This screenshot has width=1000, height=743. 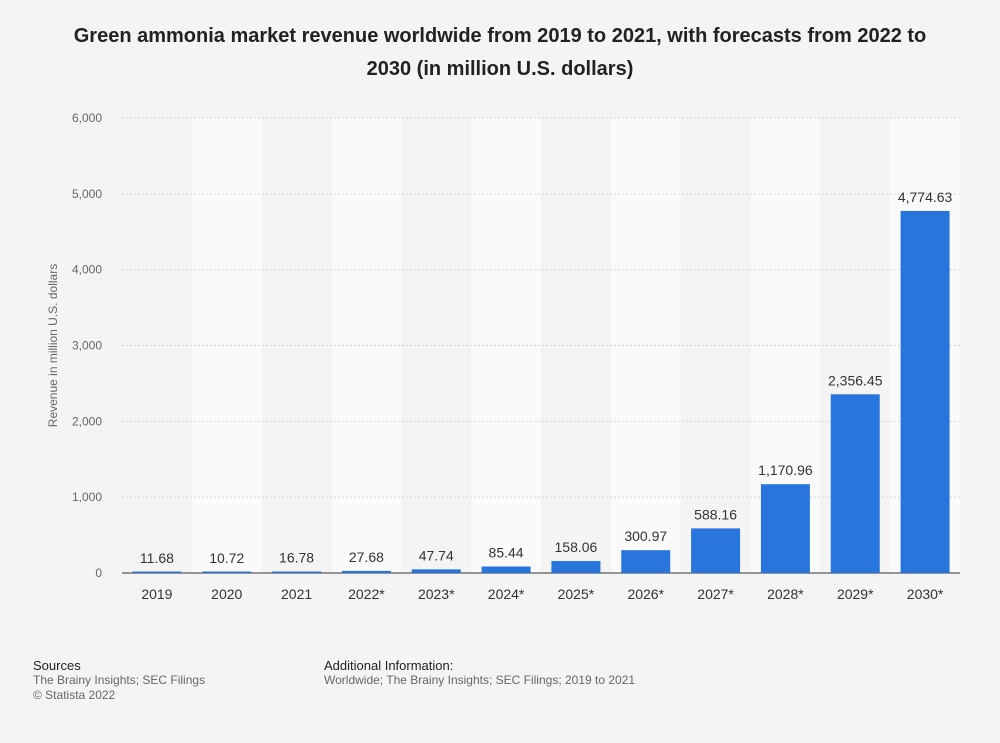 What do you see at coordinates (87, 194) in the screenshot?
I see `y-tick-label: 5,000` at bounding box center [87, 194].